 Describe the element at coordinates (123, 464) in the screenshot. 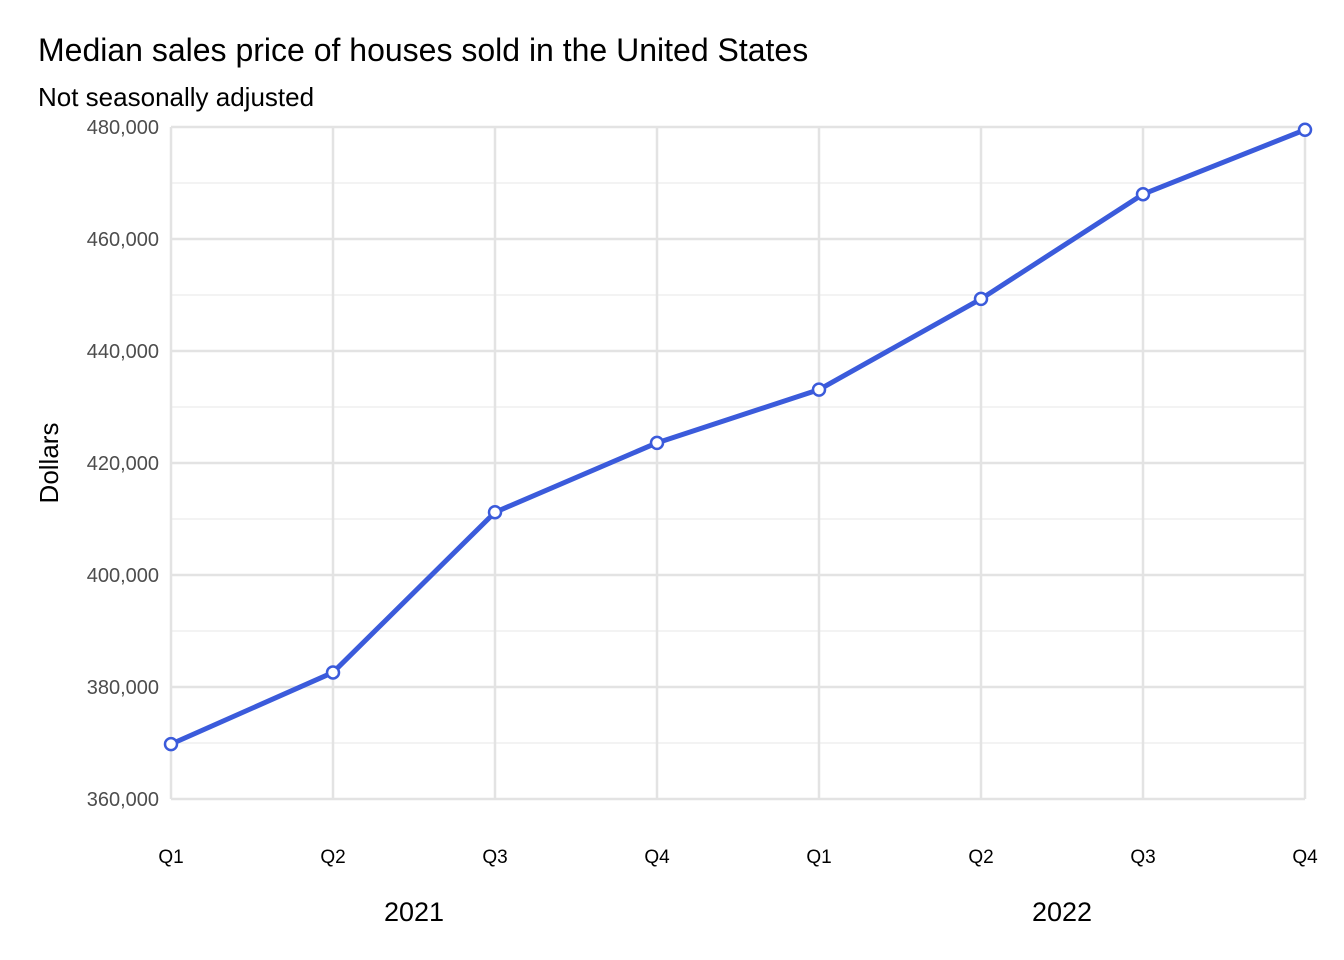

I see `y-tick-label: 420,000` at that location.